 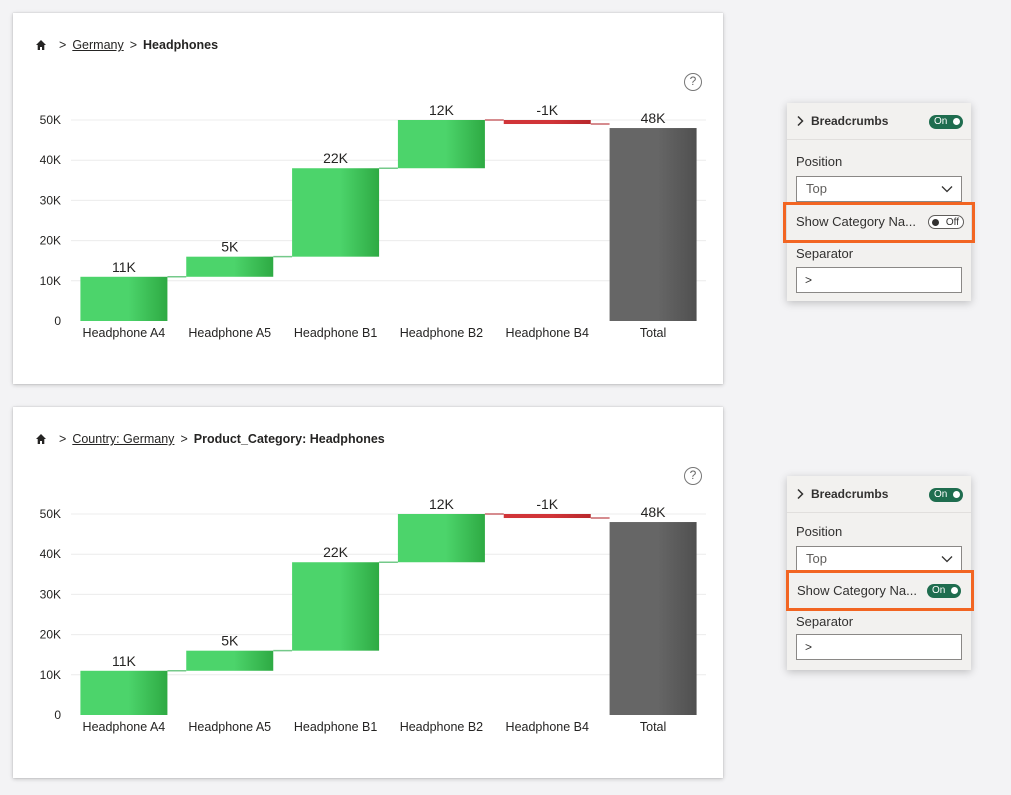 What do you see at coordinates (181, 45) in the screenshot?
I see `breadcrumb-current: Headphones` at bounding box center [181, 45].